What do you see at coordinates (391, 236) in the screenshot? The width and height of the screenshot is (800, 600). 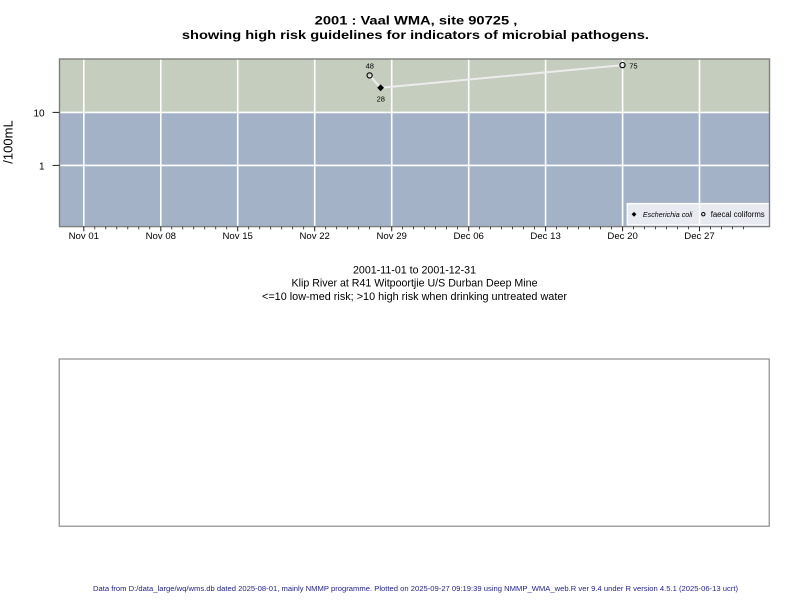 I see `svg-text: Nov 29` at bounding box center [391, 236].